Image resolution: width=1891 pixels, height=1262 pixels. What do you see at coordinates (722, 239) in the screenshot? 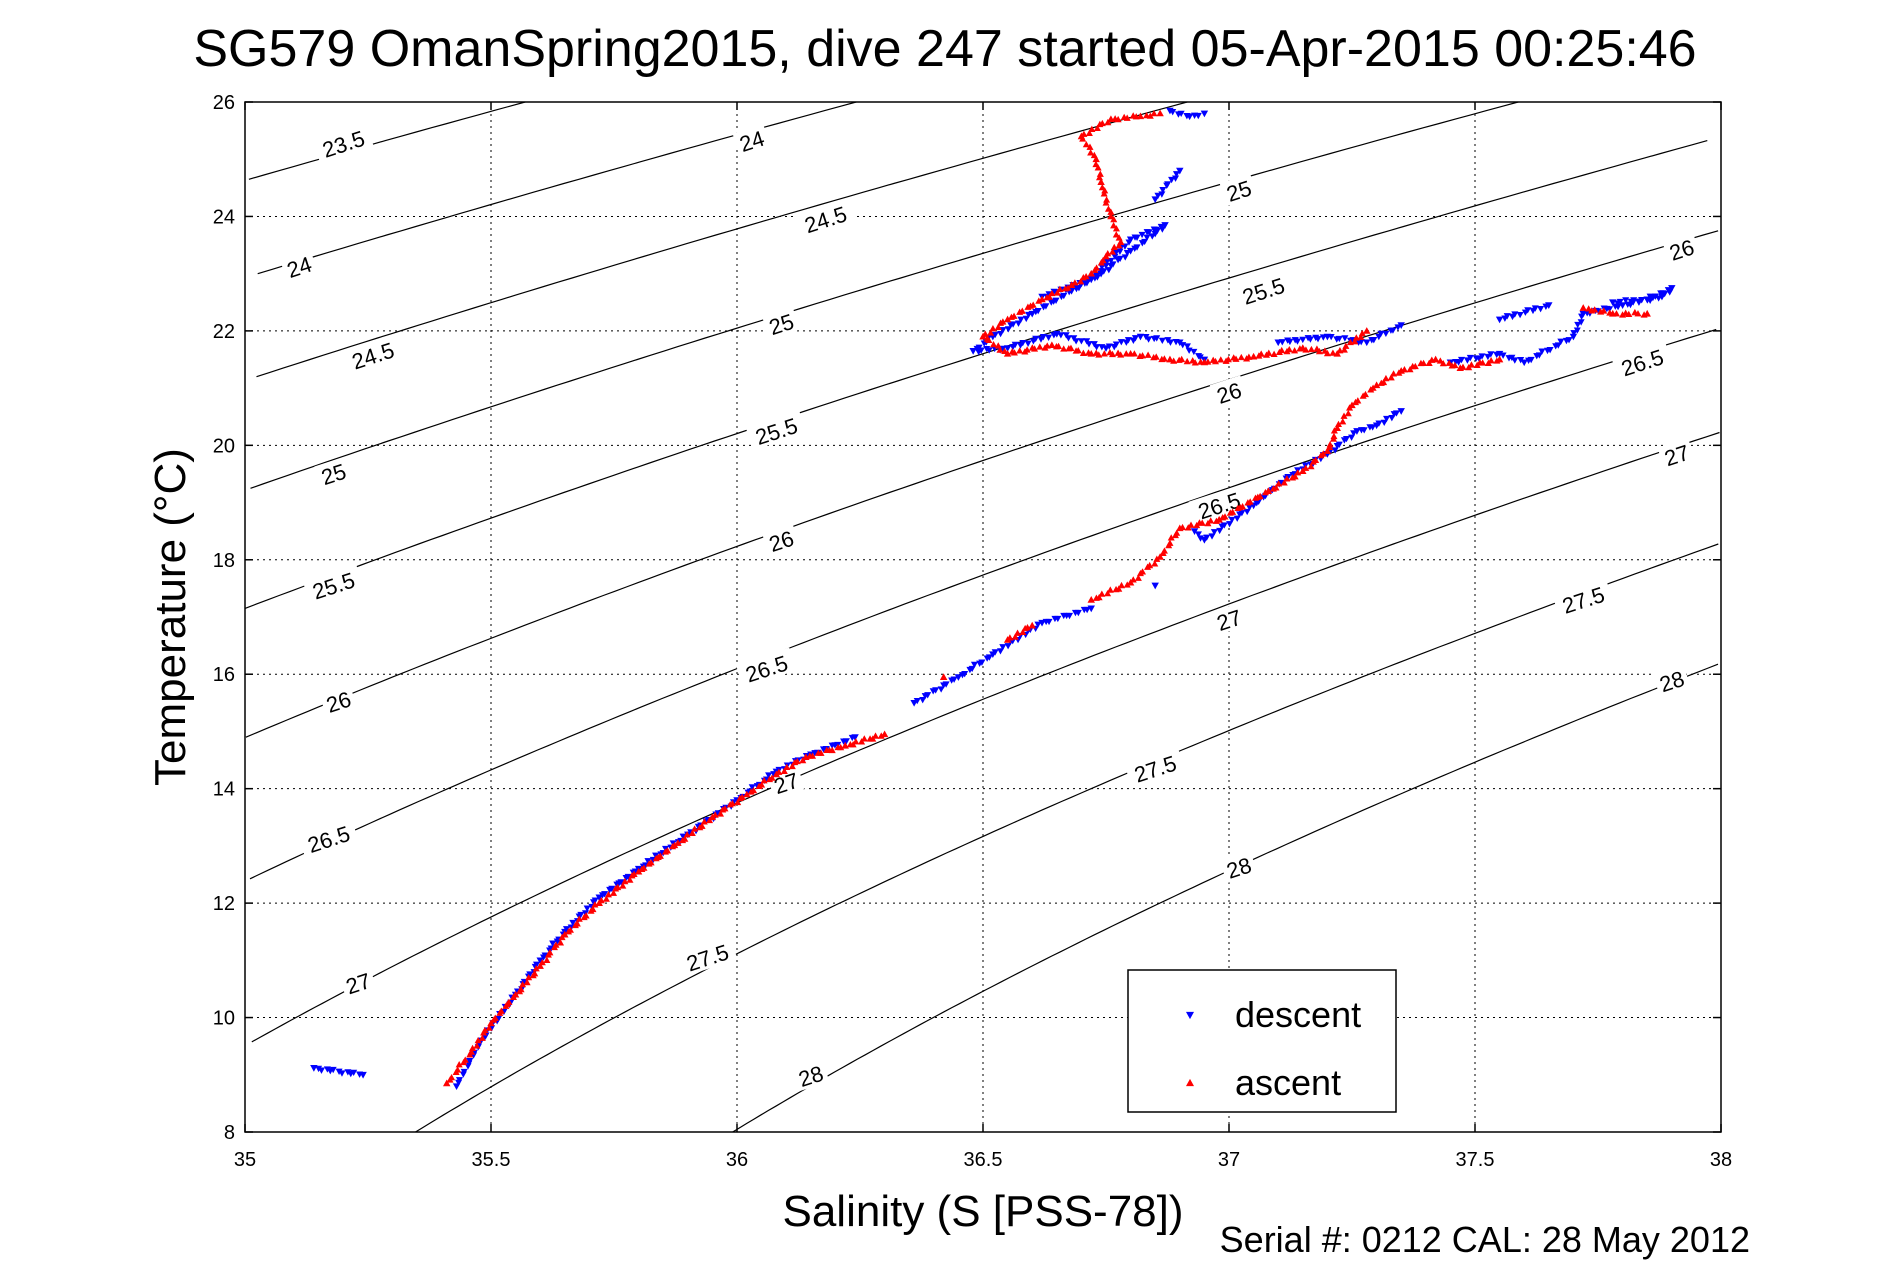
I see `density-contour-24.5` at bounding box center [722, 239].